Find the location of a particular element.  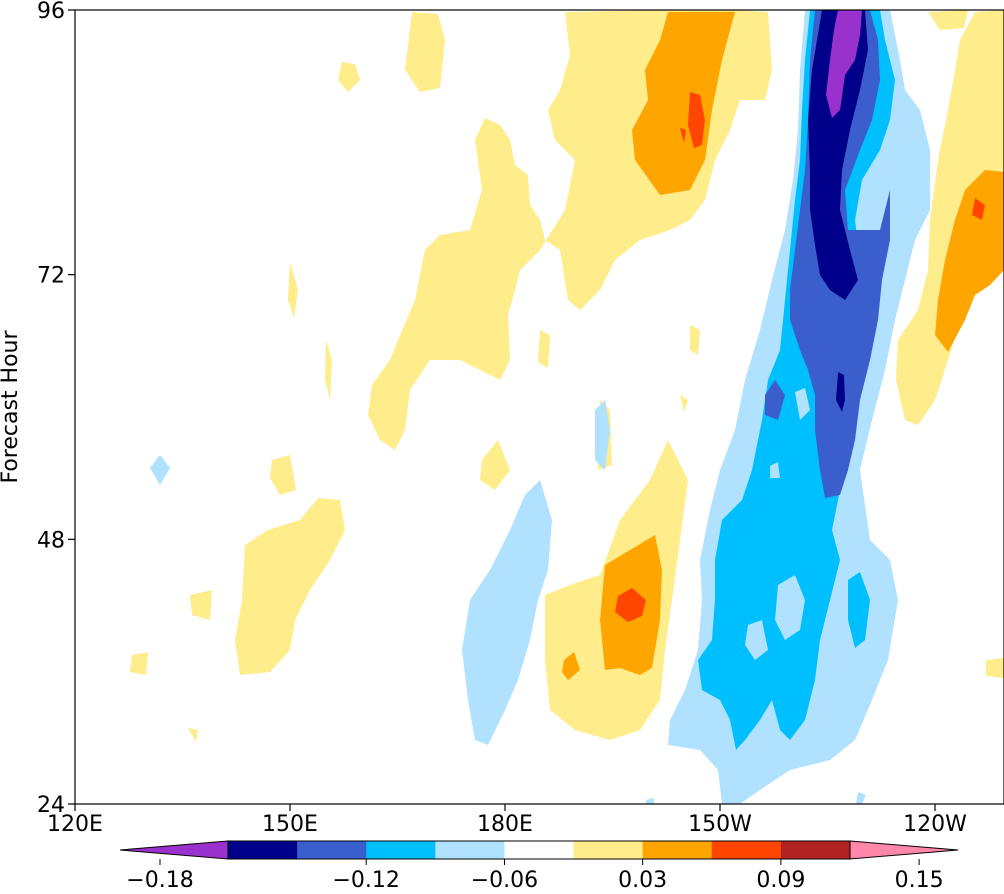

y-axis-title: Forecast Hour is located at coordinates (11, 407).